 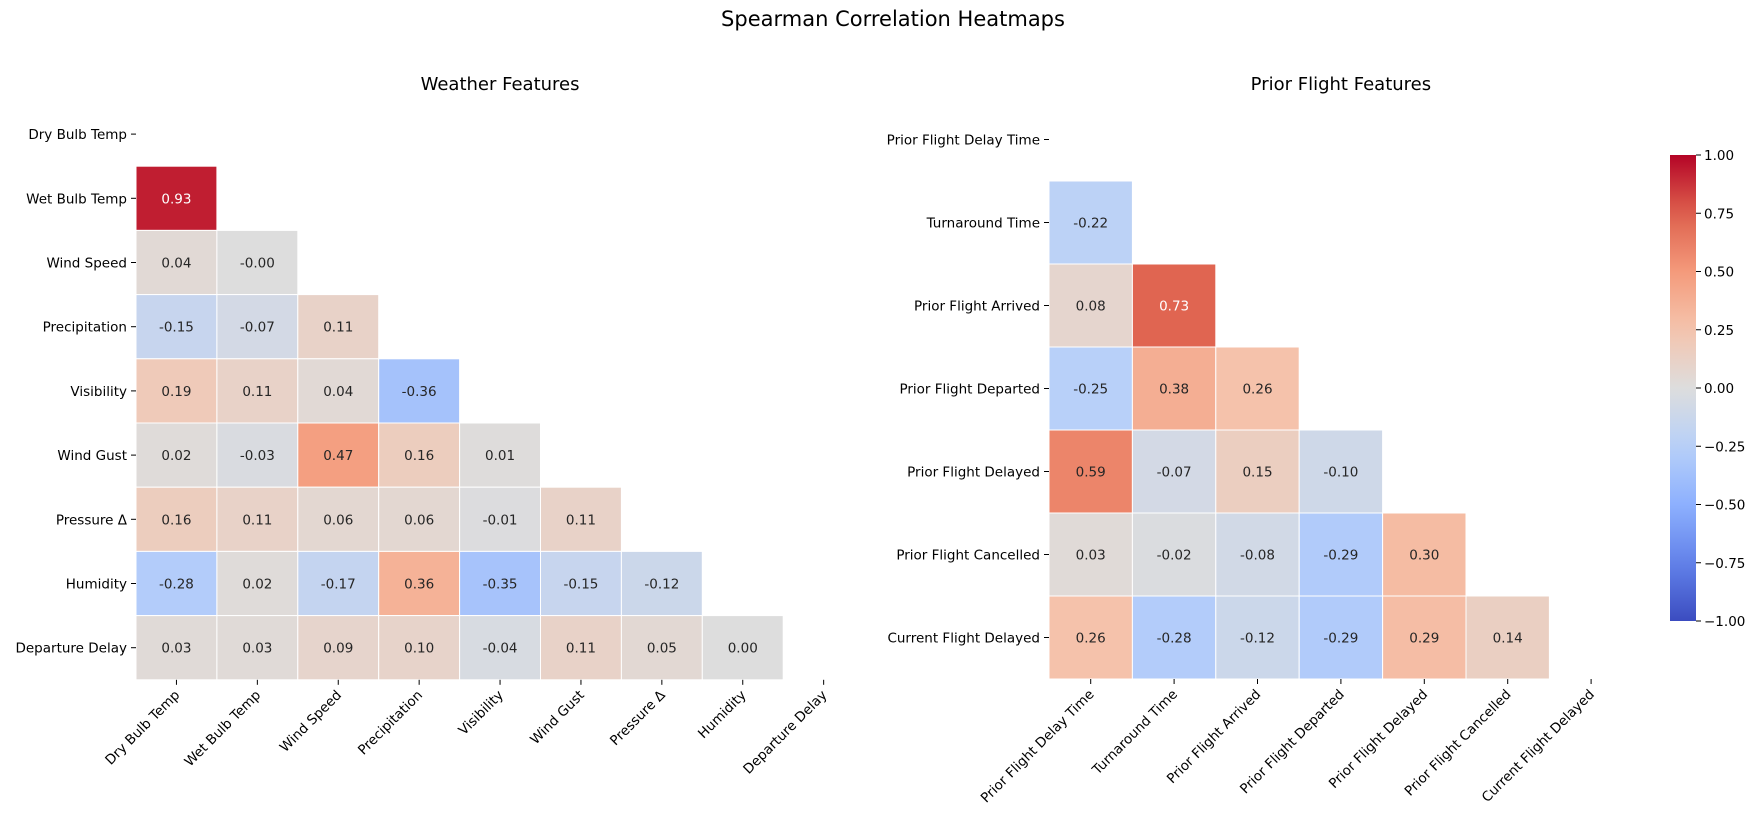 What do you see at coordinates (662, 649) in the screenshot?
I see `cell-value-label: 0.05` at bounding box center [662, 649].